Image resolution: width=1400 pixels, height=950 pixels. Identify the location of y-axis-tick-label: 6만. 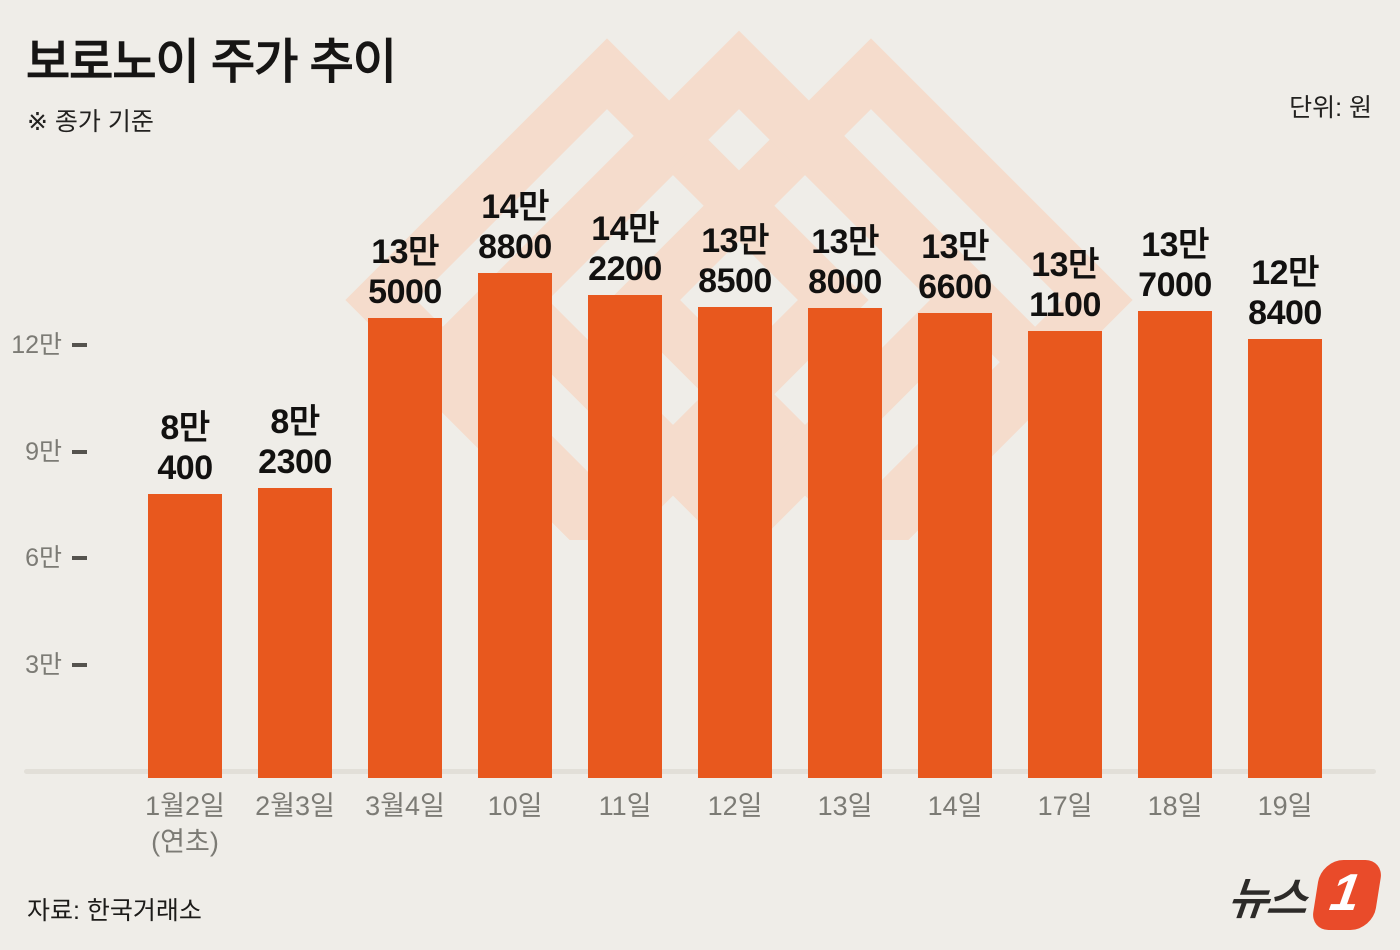
(43, 558).